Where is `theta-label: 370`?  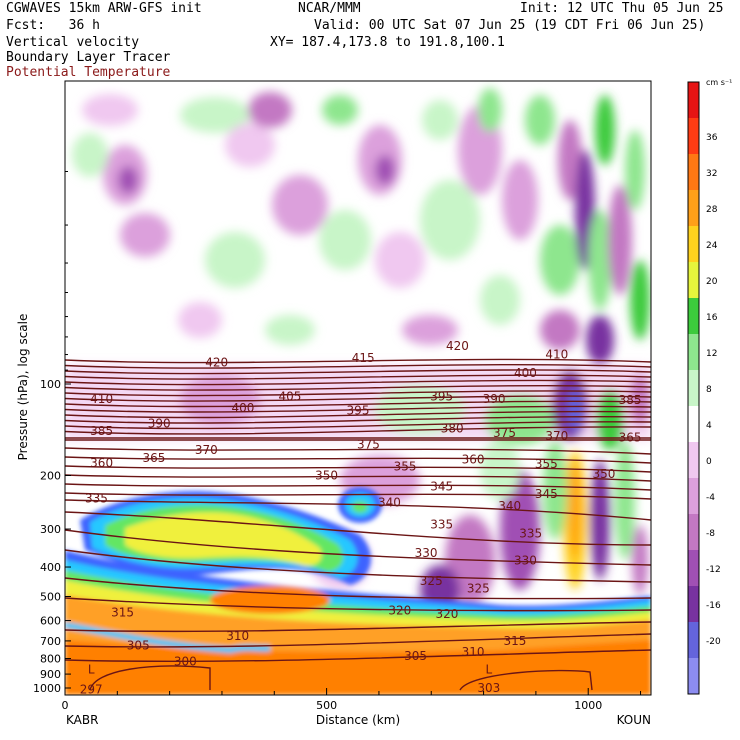 theta-label: 370 is located at coordinates (556, 436).